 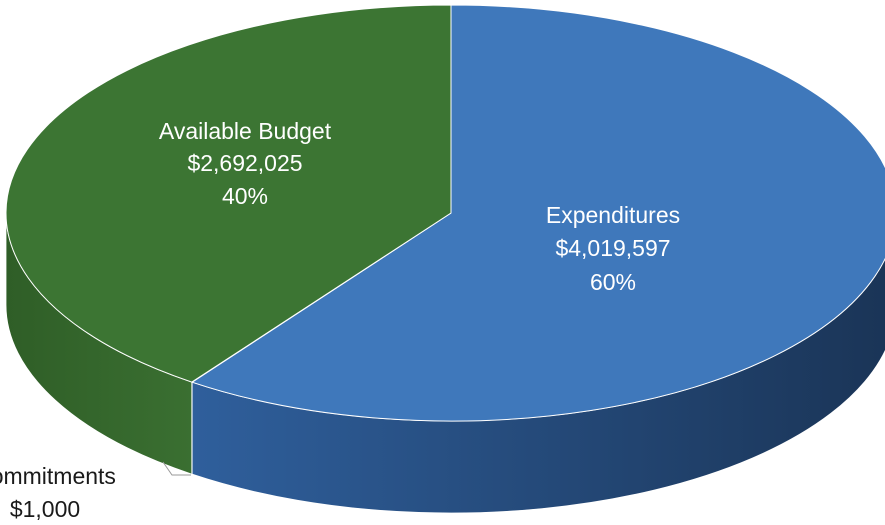 I want to click on label-commitments-value: $1,000, so click(x=45, y=509).